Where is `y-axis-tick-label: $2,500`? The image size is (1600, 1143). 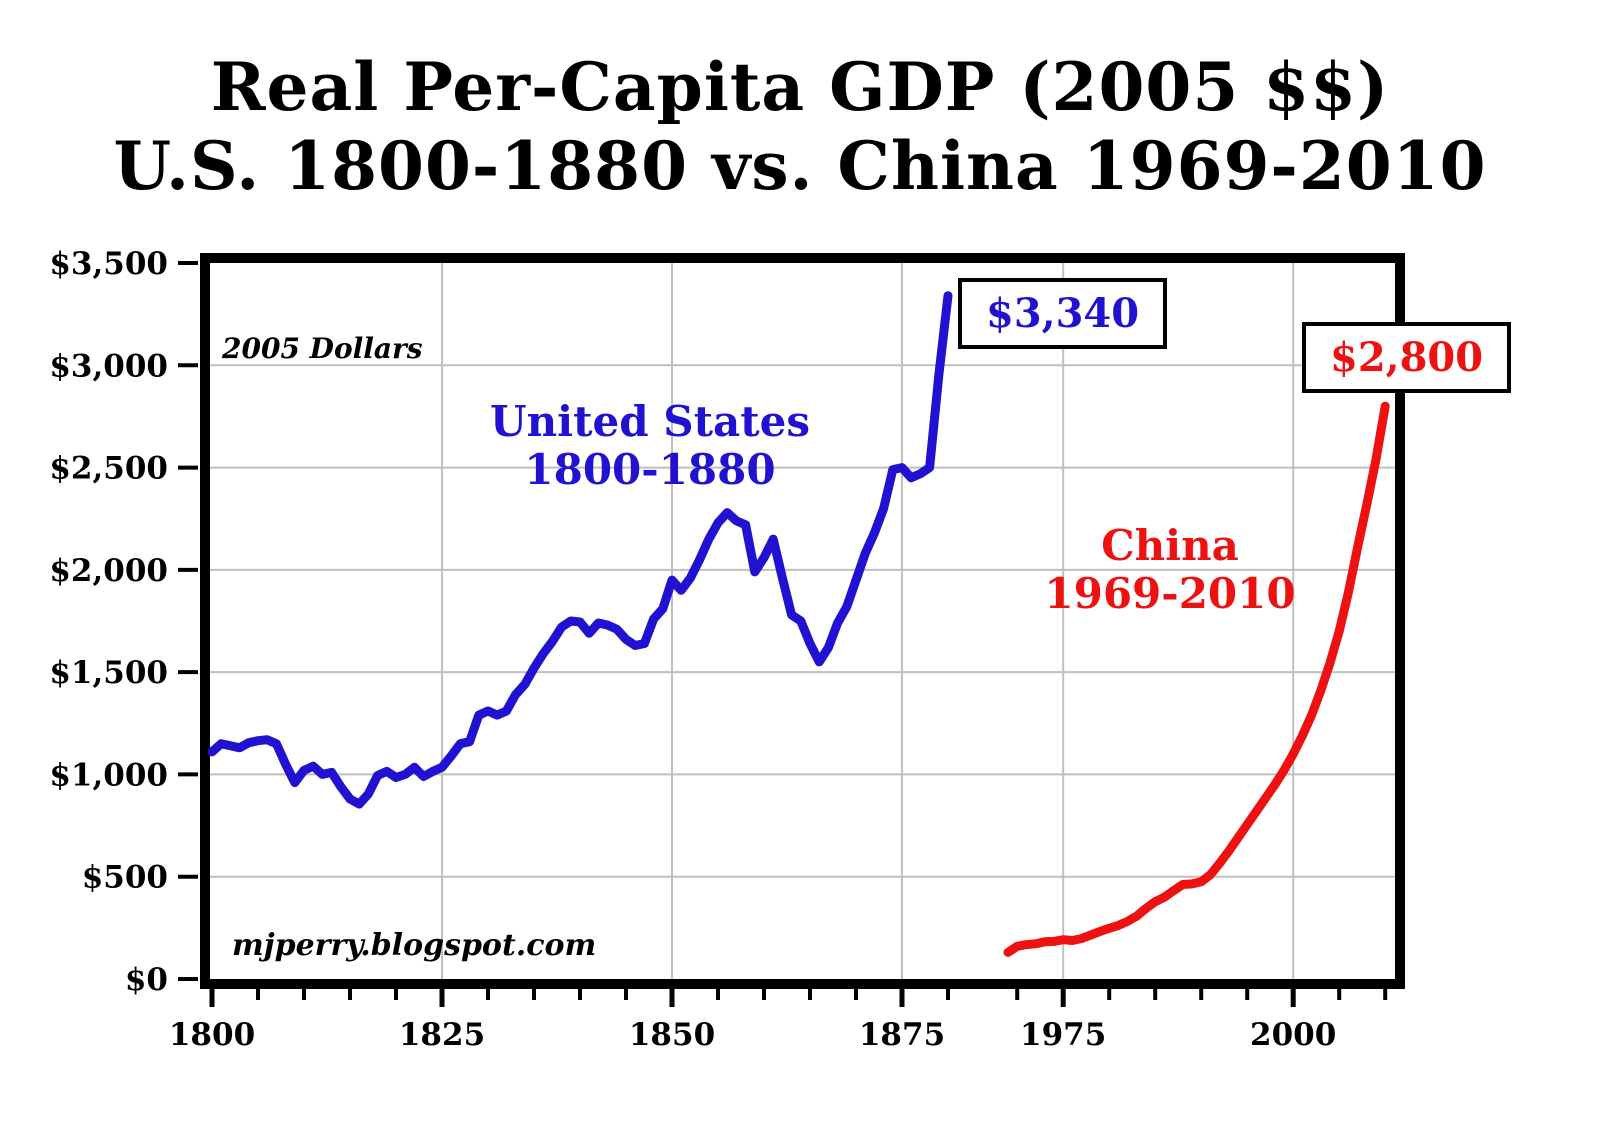
y-axis-tick-label: $2,500 is located at coordinates (108, 469).